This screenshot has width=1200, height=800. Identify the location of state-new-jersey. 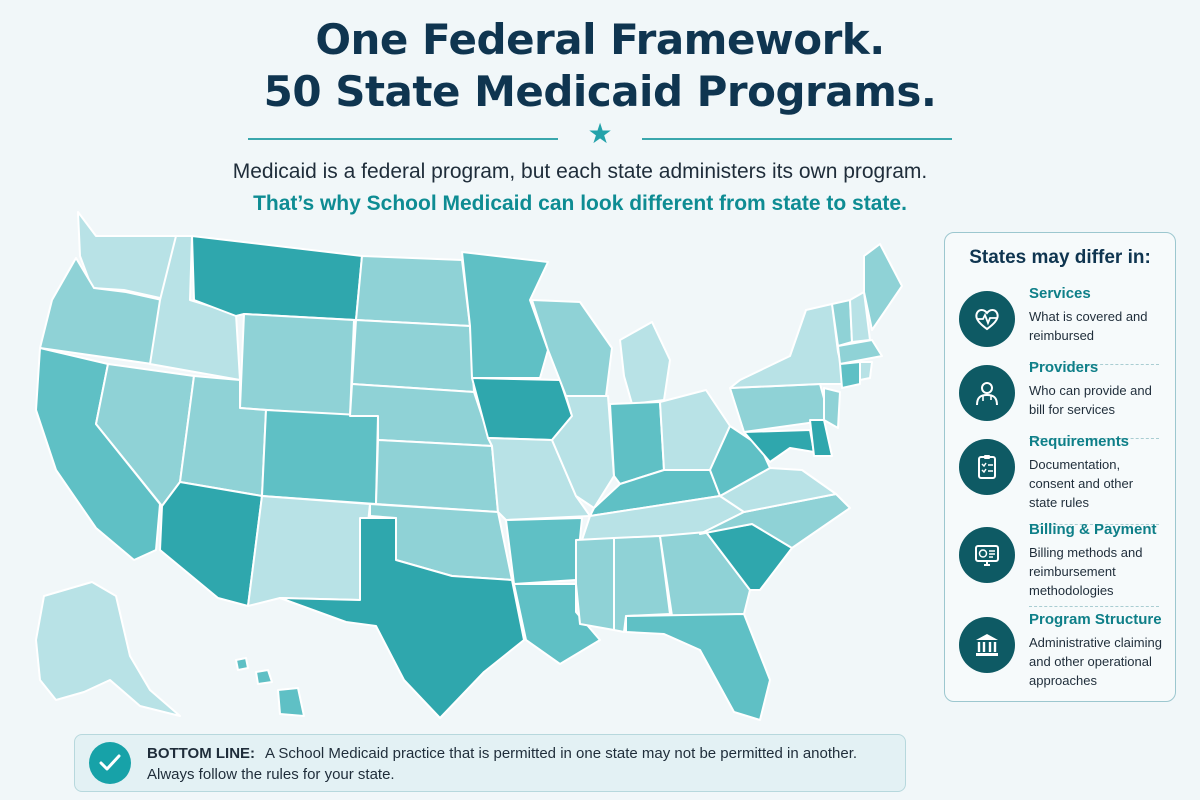
(832, 408).